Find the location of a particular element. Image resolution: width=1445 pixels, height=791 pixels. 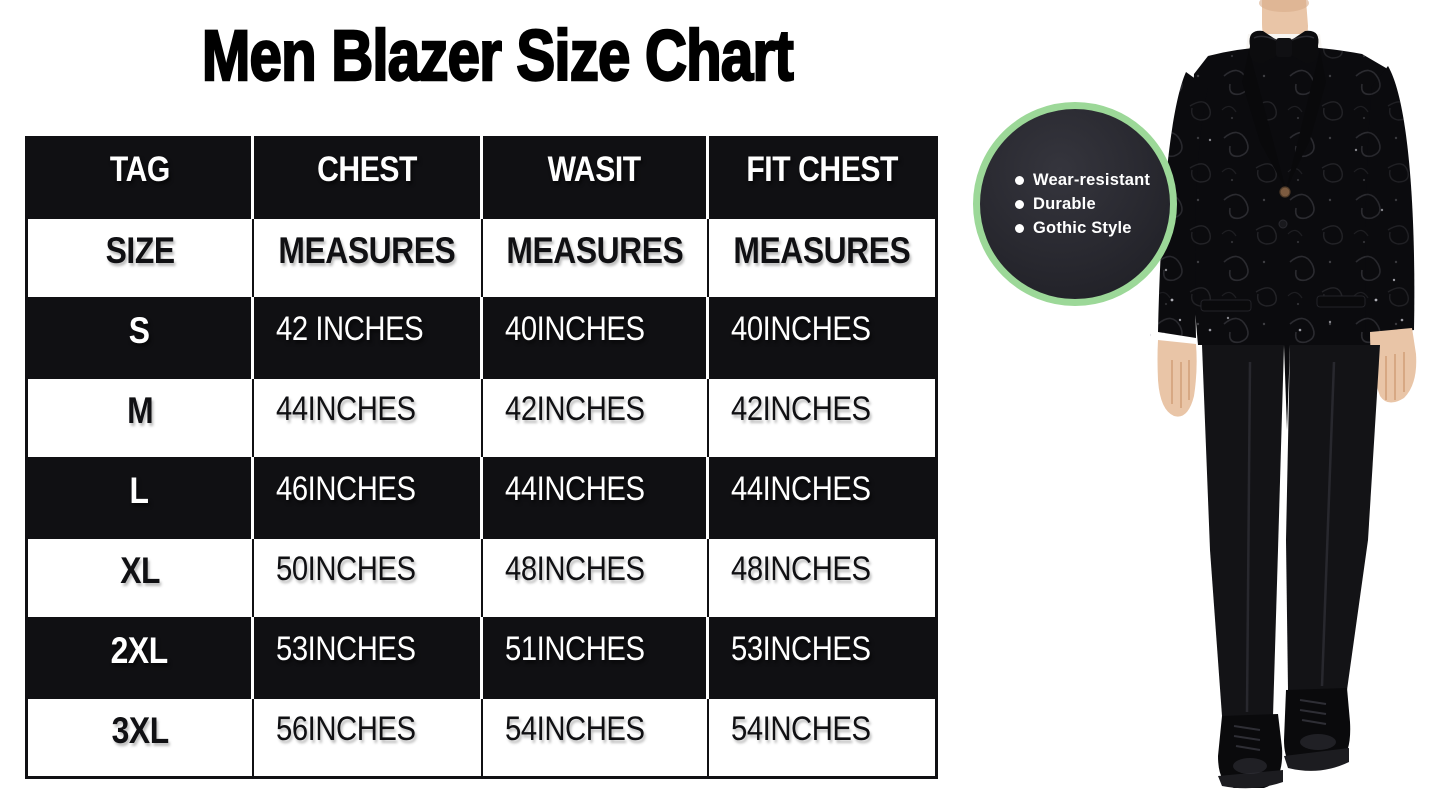

jacket-left-sleeve-pattern is located at coordinates (1183, 205).